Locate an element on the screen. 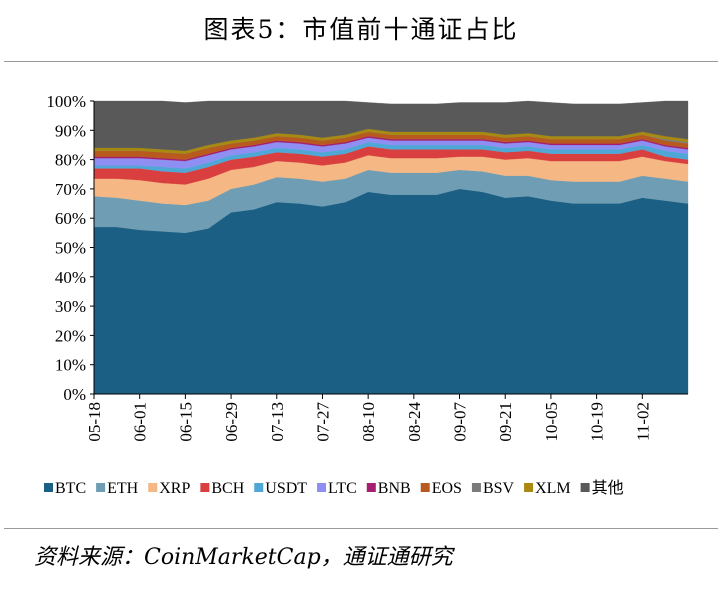  x-tick-label: 10-19 is located at coordinates (597, 422).